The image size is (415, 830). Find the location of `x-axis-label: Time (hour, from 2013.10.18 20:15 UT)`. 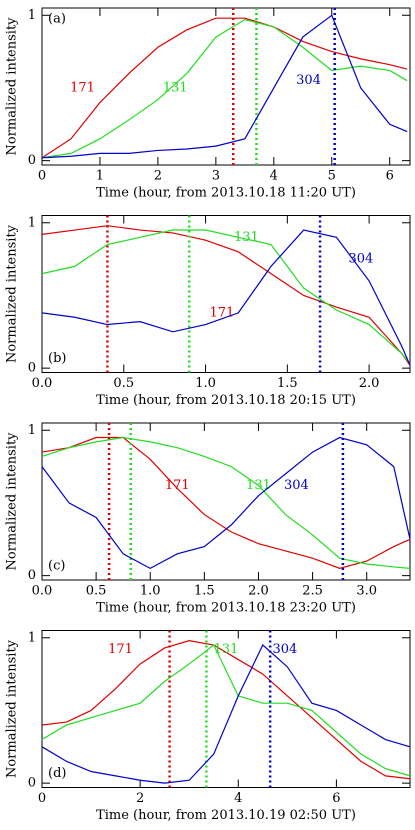

x-axis-label: Time (hour, from 2013.10.18 20:15 UT) is located at coordinates (226, 400).